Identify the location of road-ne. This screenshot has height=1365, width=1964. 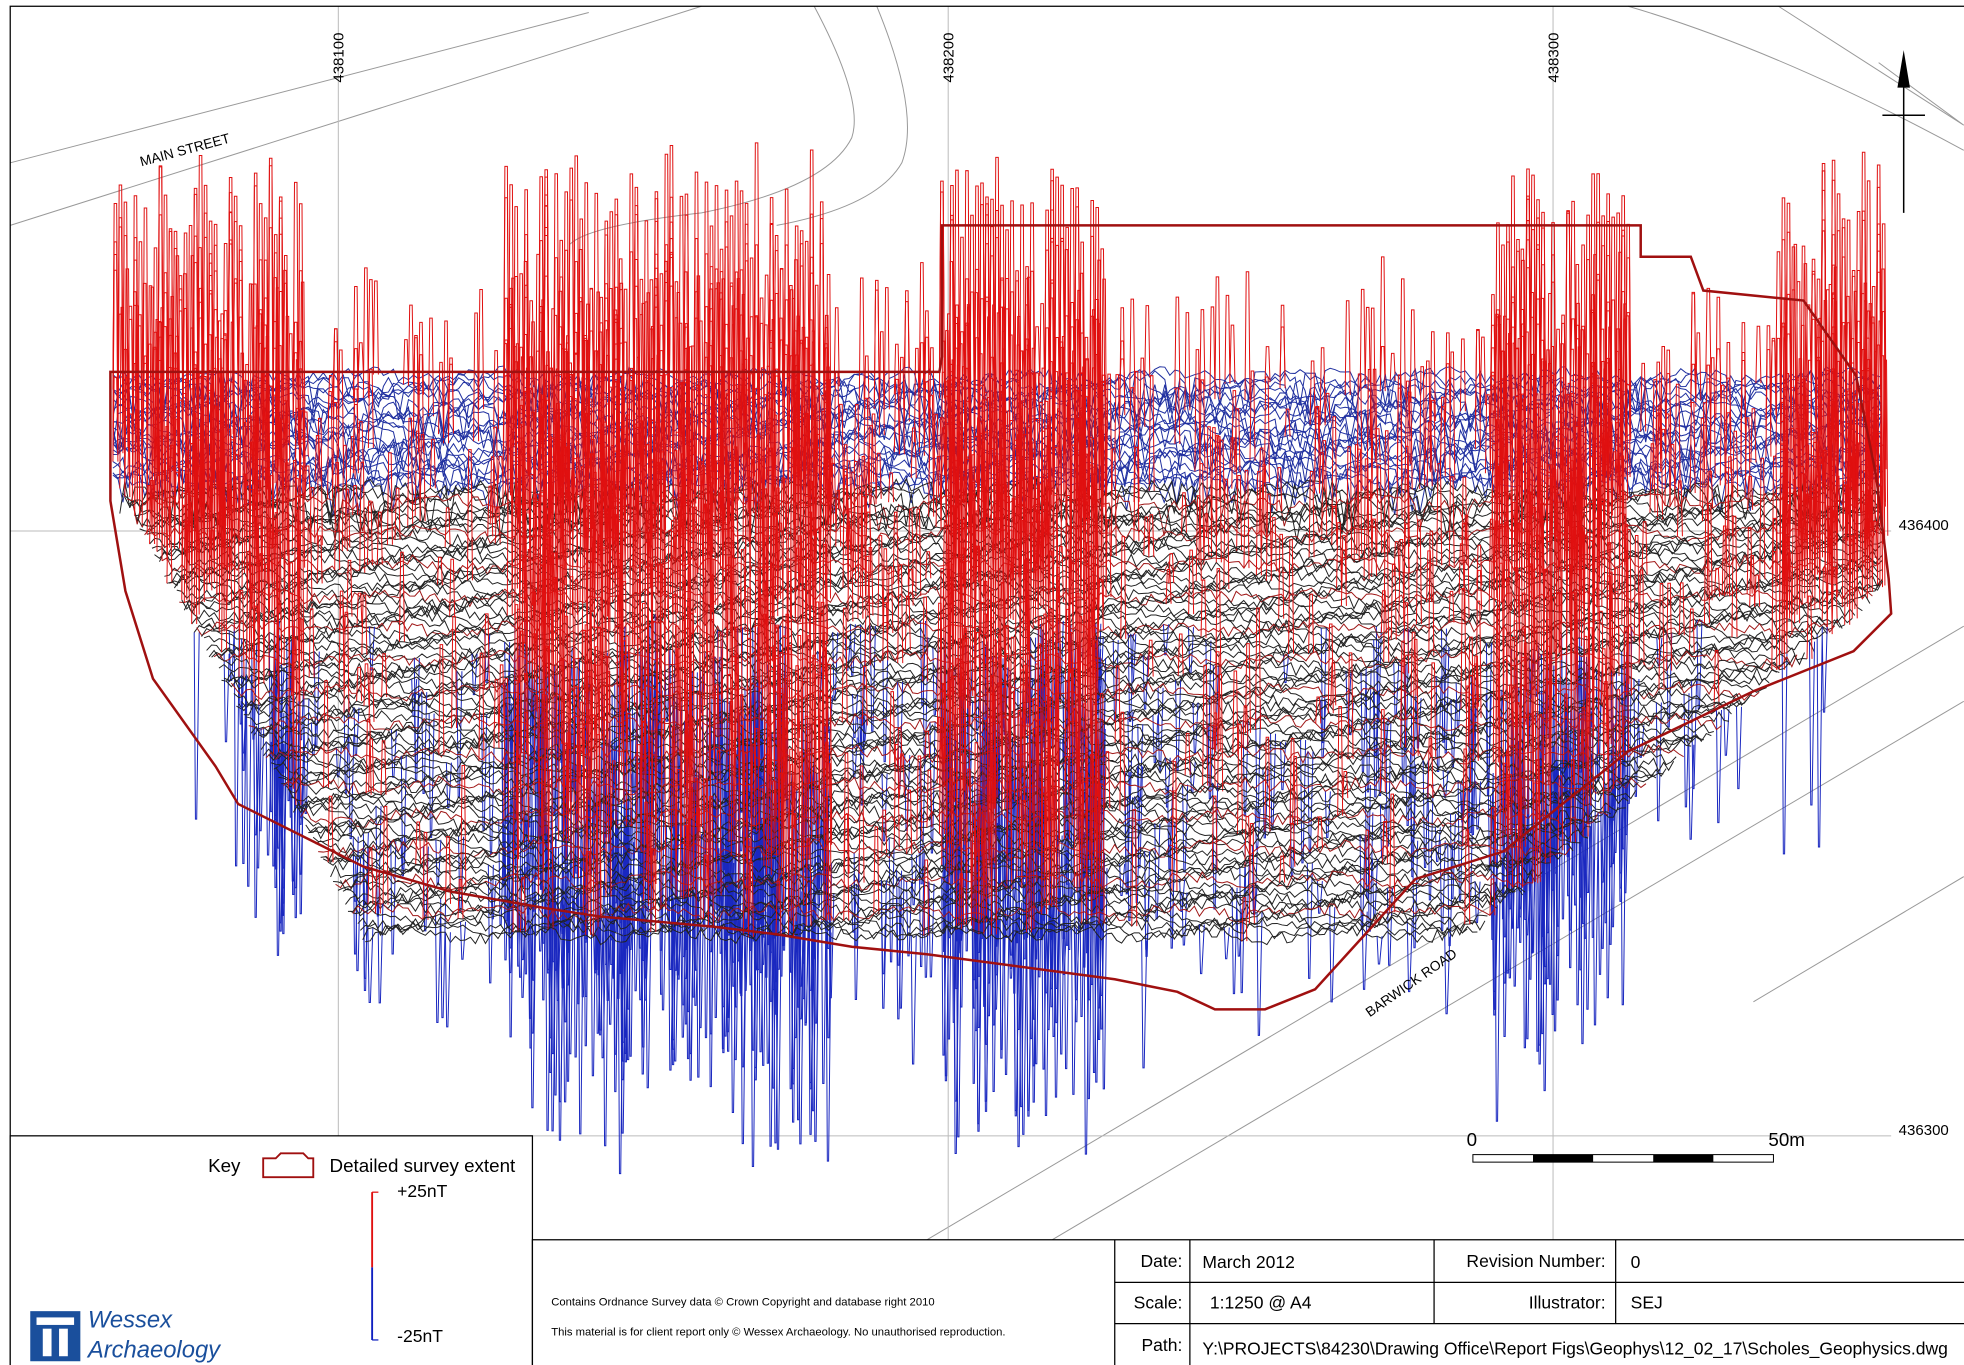
(1796, 78).